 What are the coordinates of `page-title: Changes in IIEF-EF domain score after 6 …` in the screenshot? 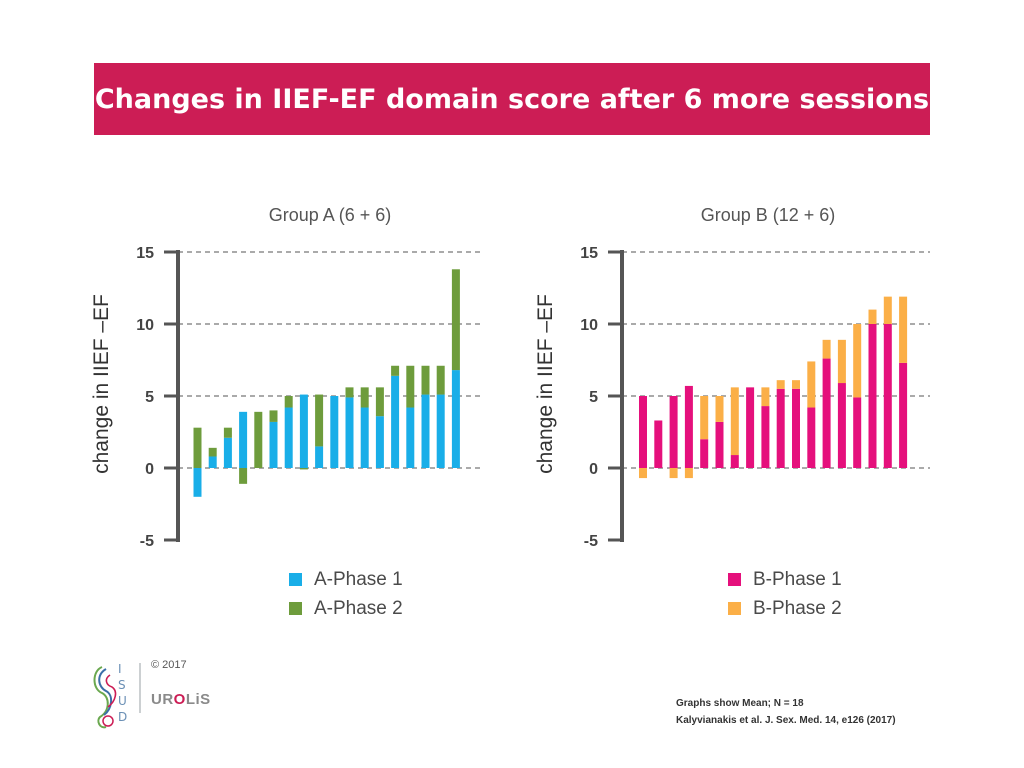 It's located at (512, 99).